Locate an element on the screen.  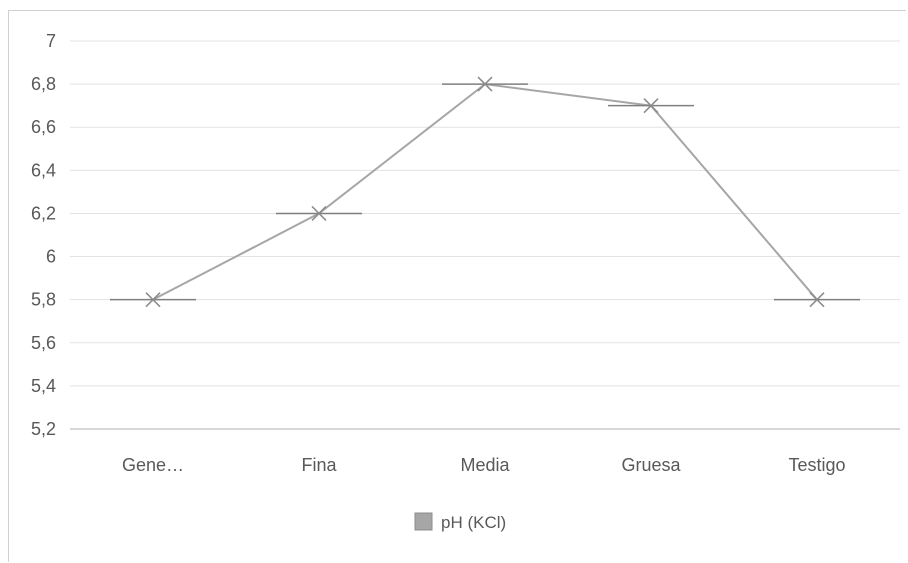
y-tick-labels: 5,2 5,4 5,6 5,8 6 6,2 6,4 6,6 6,8 7 is located at coordinates (43, 235).